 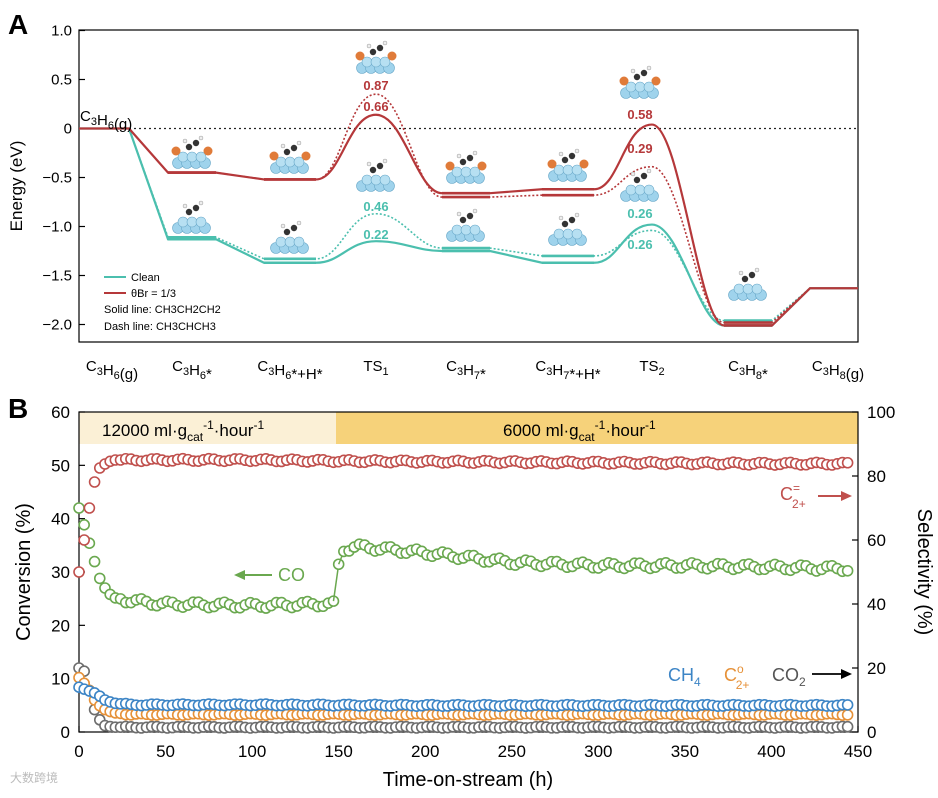 What do you see at coordinates (60, 625) in the screenshot?
I see `left-y-tick-label: 20` at bounding box center [60, 625].